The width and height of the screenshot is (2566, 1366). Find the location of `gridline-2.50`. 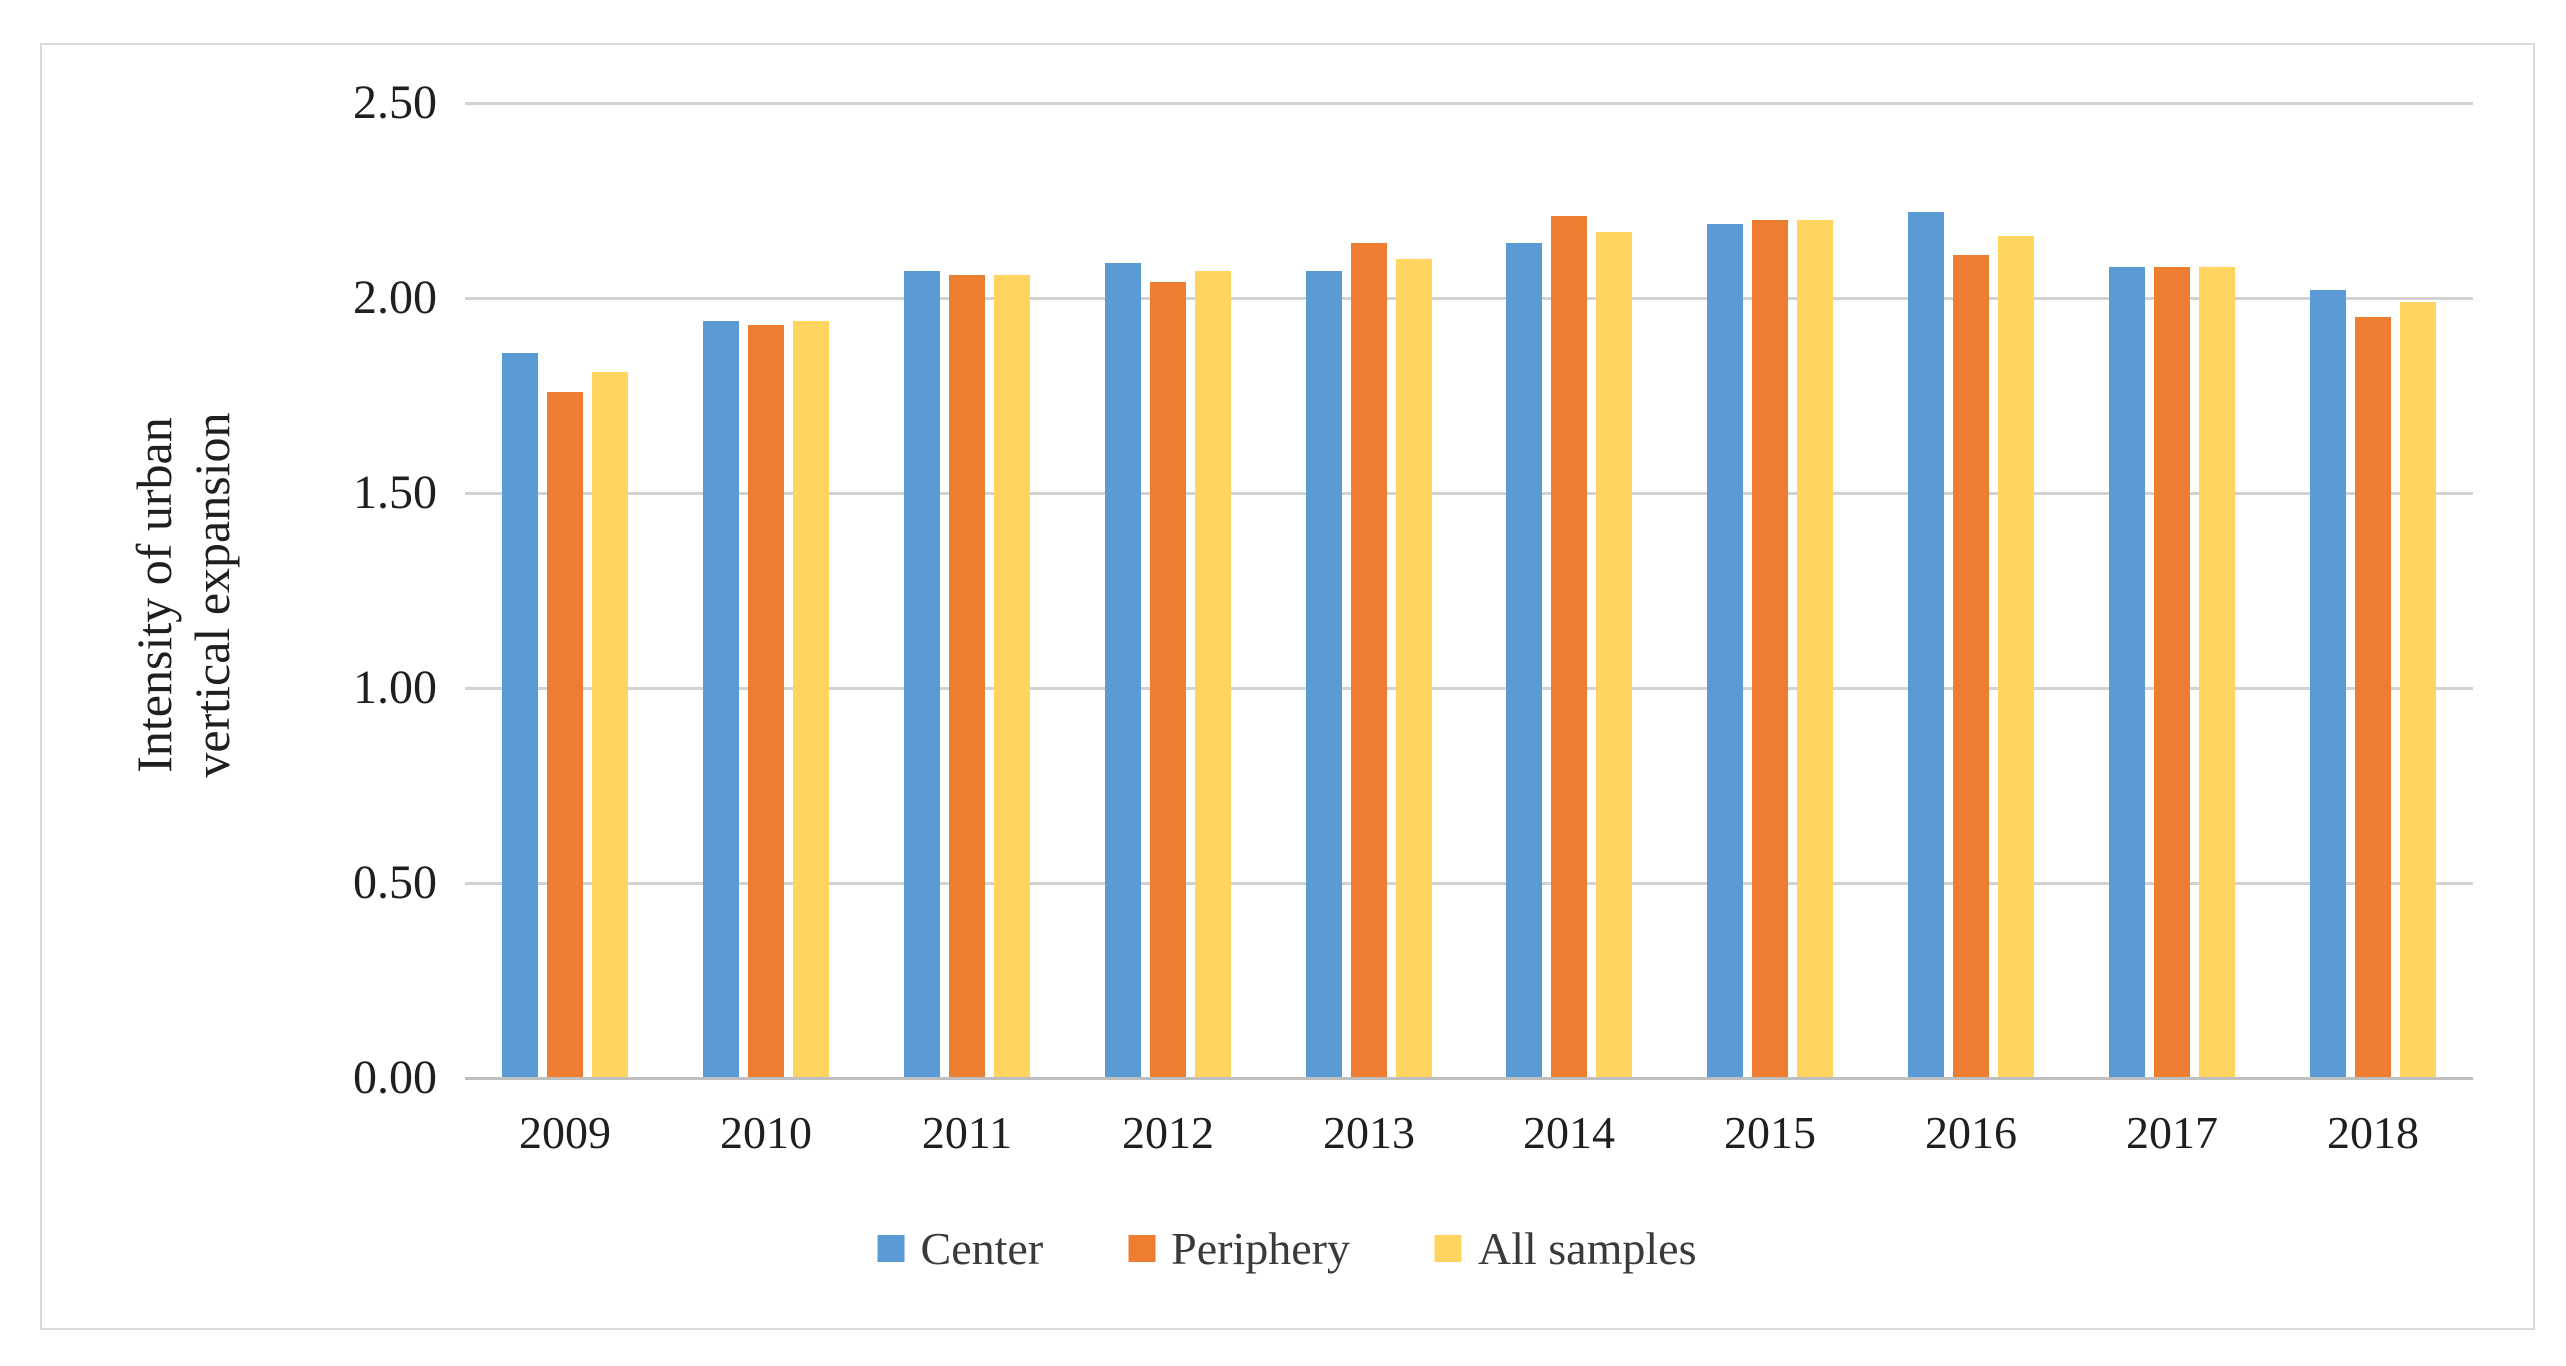

gridline-2.50 is located at coordinates (1469, 103).